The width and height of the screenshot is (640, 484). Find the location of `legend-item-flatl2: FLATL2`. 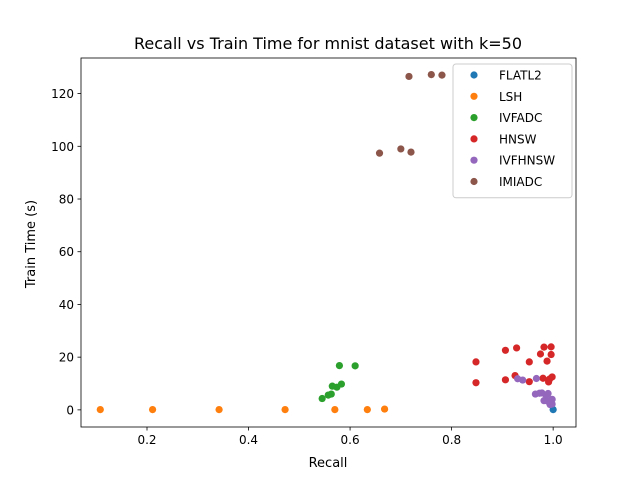

legend-item-flatl2: FLATL2 is located at coordinates (506, 76).